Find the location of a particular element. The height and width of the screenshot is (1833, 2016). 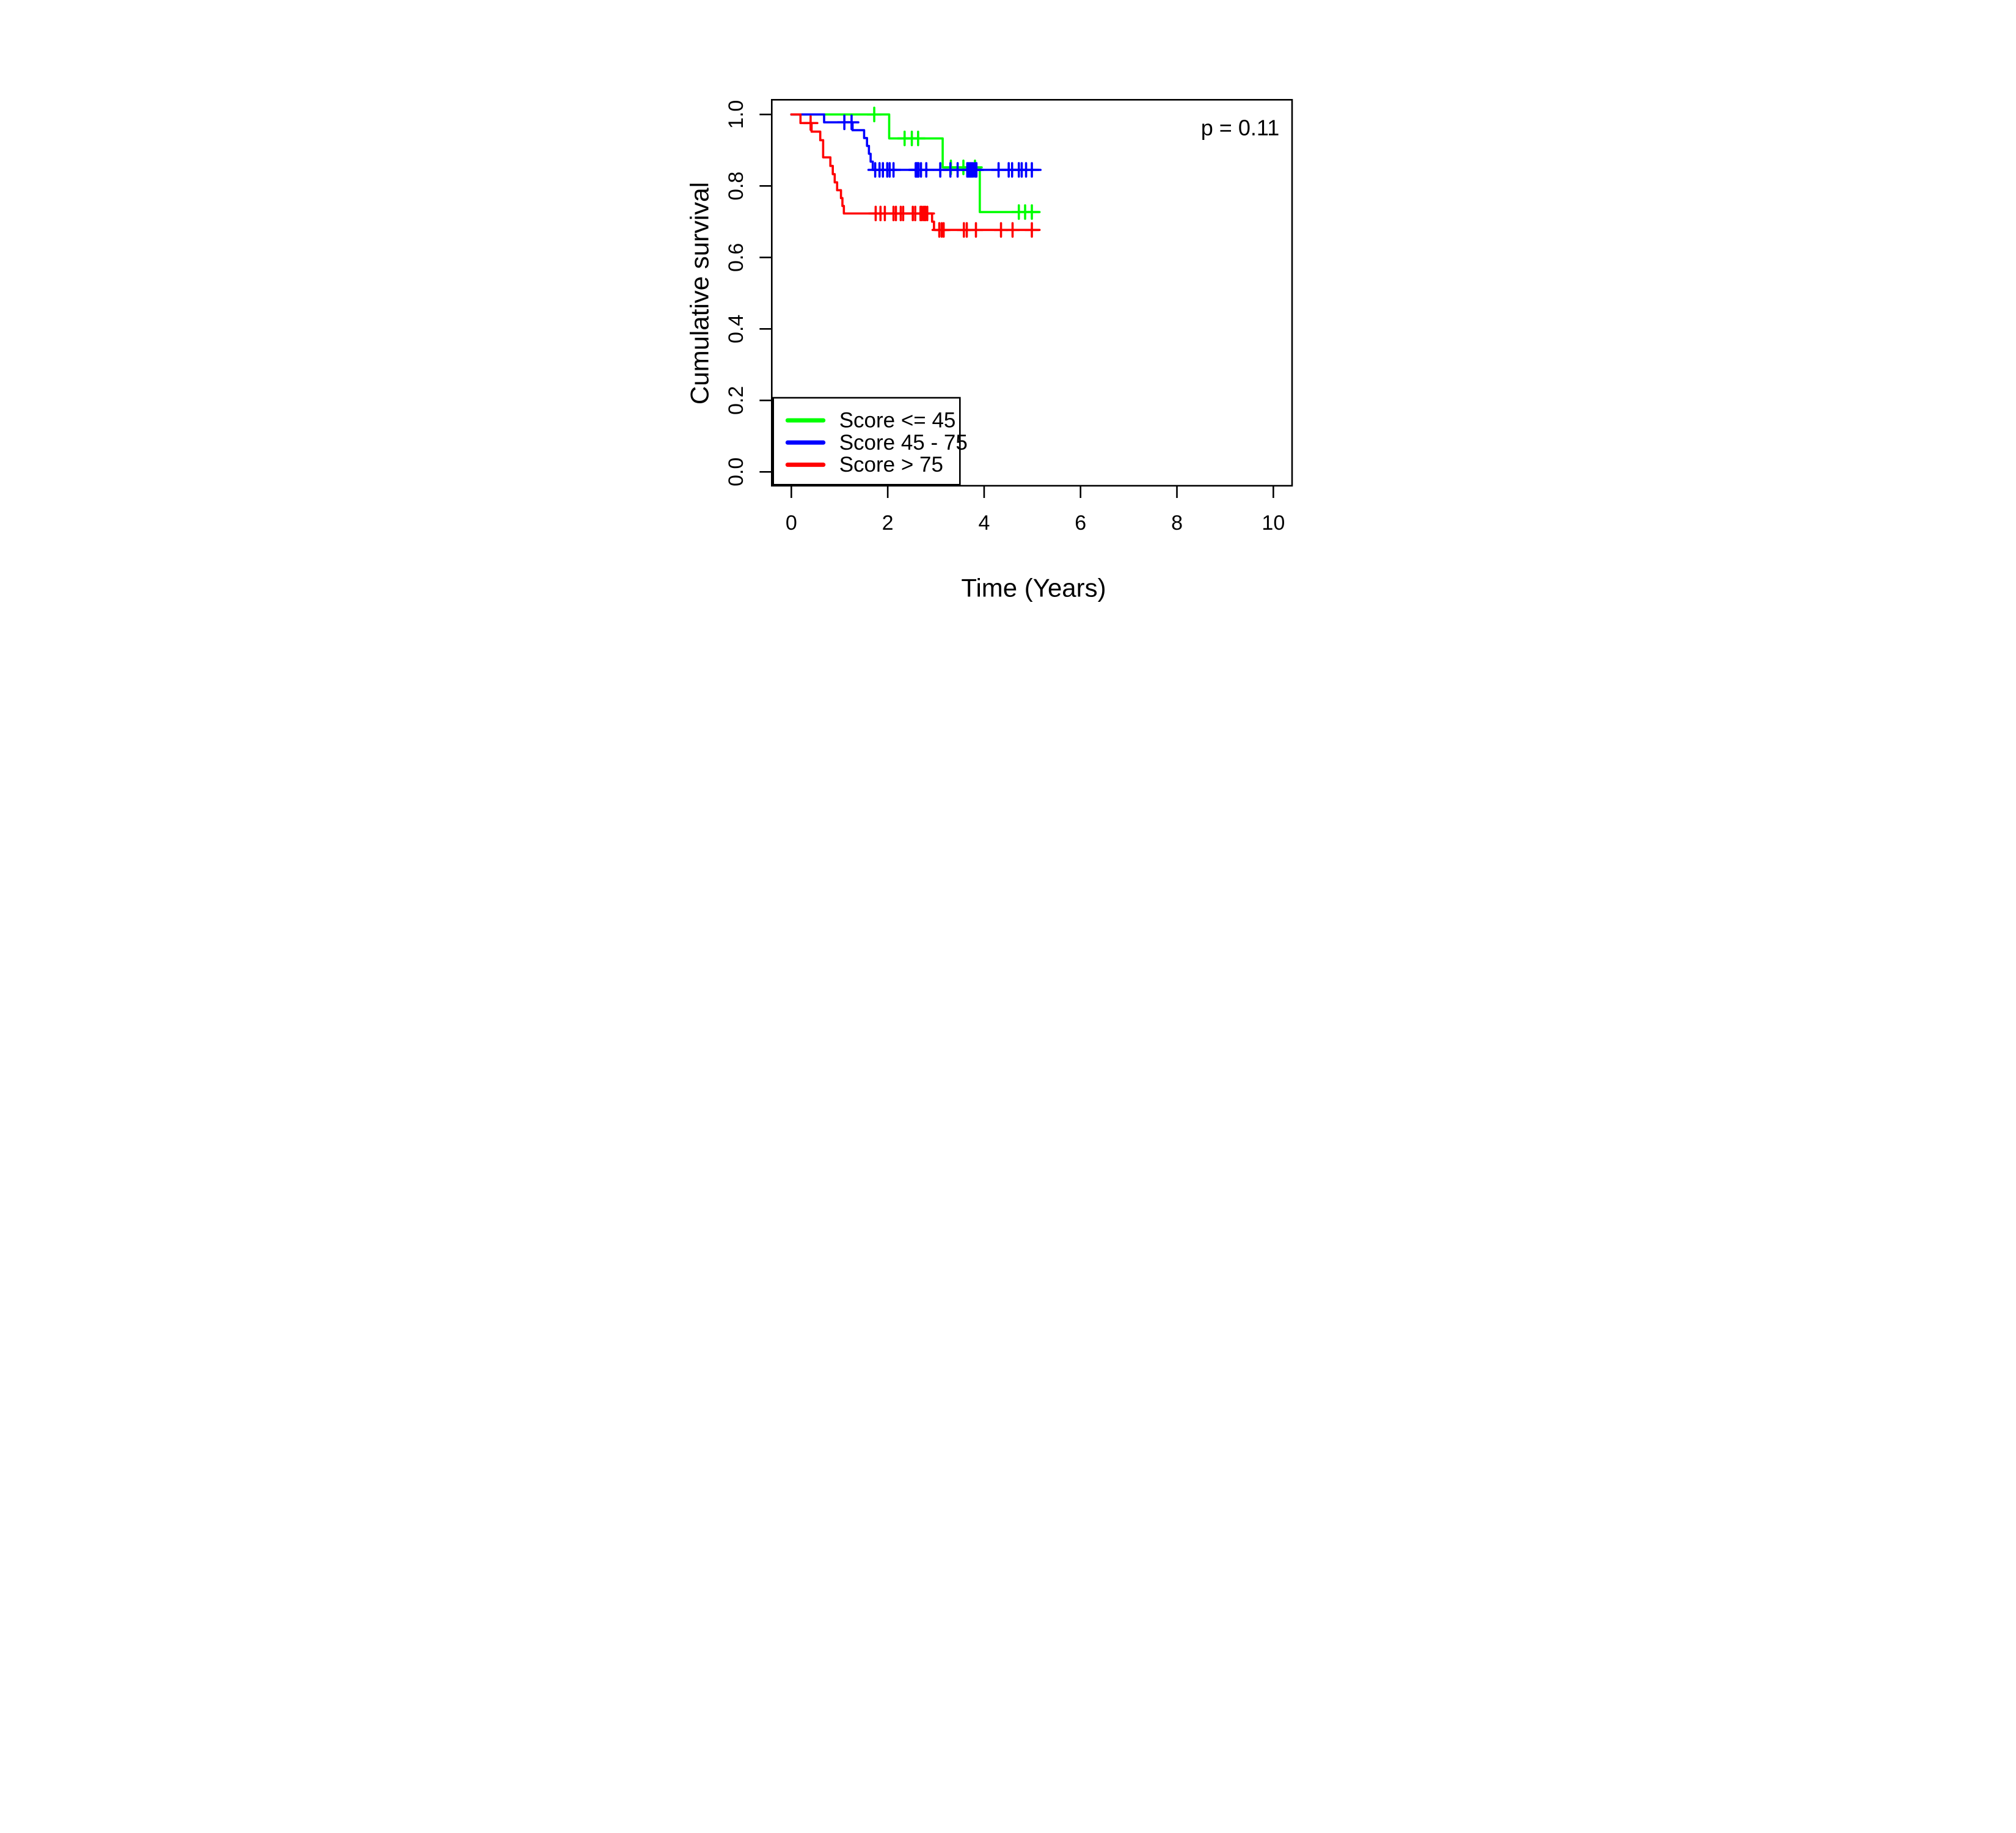

legend-item-label: Score <= 45 is located at coordinates (898, 421).